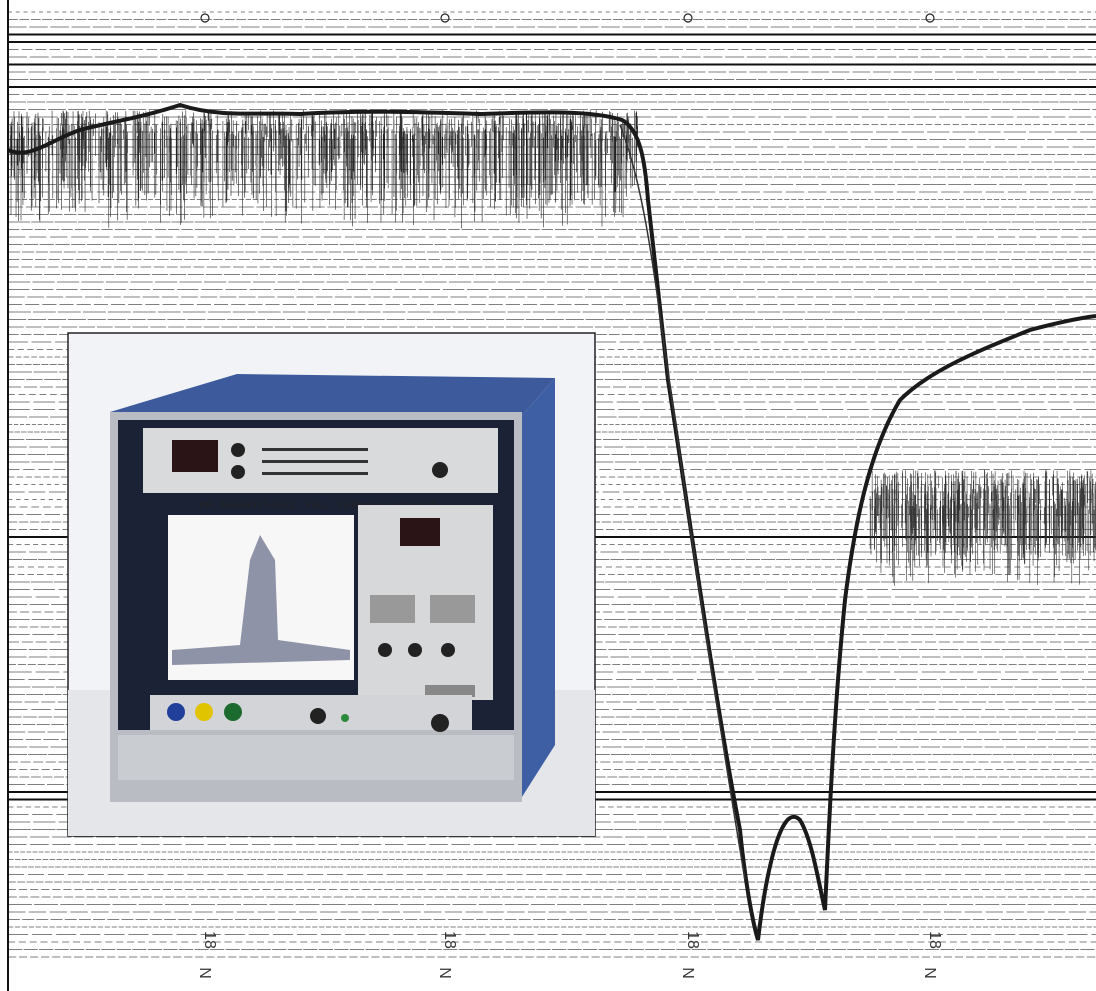  I want to click on device-label: DR. FAHRENTHOLZ - KIEL - VERMESSUNGSLOT, so click(318, 505).